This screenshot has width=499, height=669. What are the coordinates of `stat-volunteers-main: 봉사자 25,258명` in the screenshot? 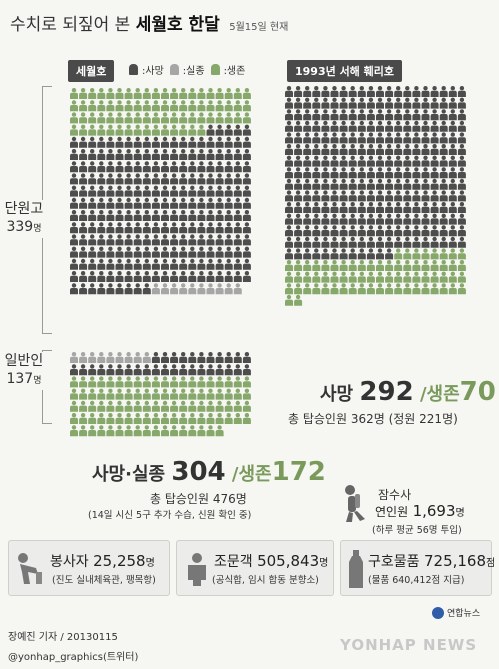 It's located at (102, 561).